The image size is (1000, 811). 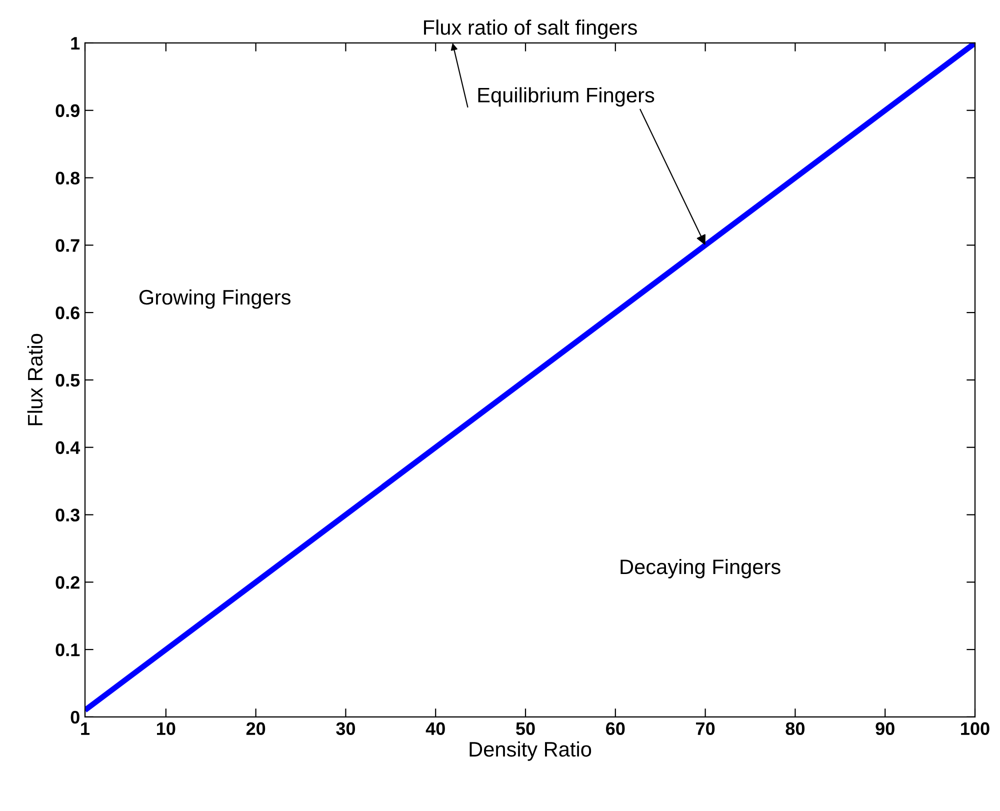 I want to click on y-tick-label: 0.1, so click(x=68, y=649).